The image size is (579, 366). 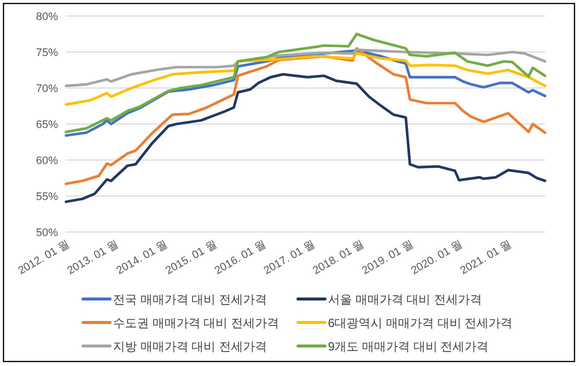 What do you see at coordinates (47, 89) in the screenshot?
I see `y-tick-label: 70%` at bounding box center [47, 89].